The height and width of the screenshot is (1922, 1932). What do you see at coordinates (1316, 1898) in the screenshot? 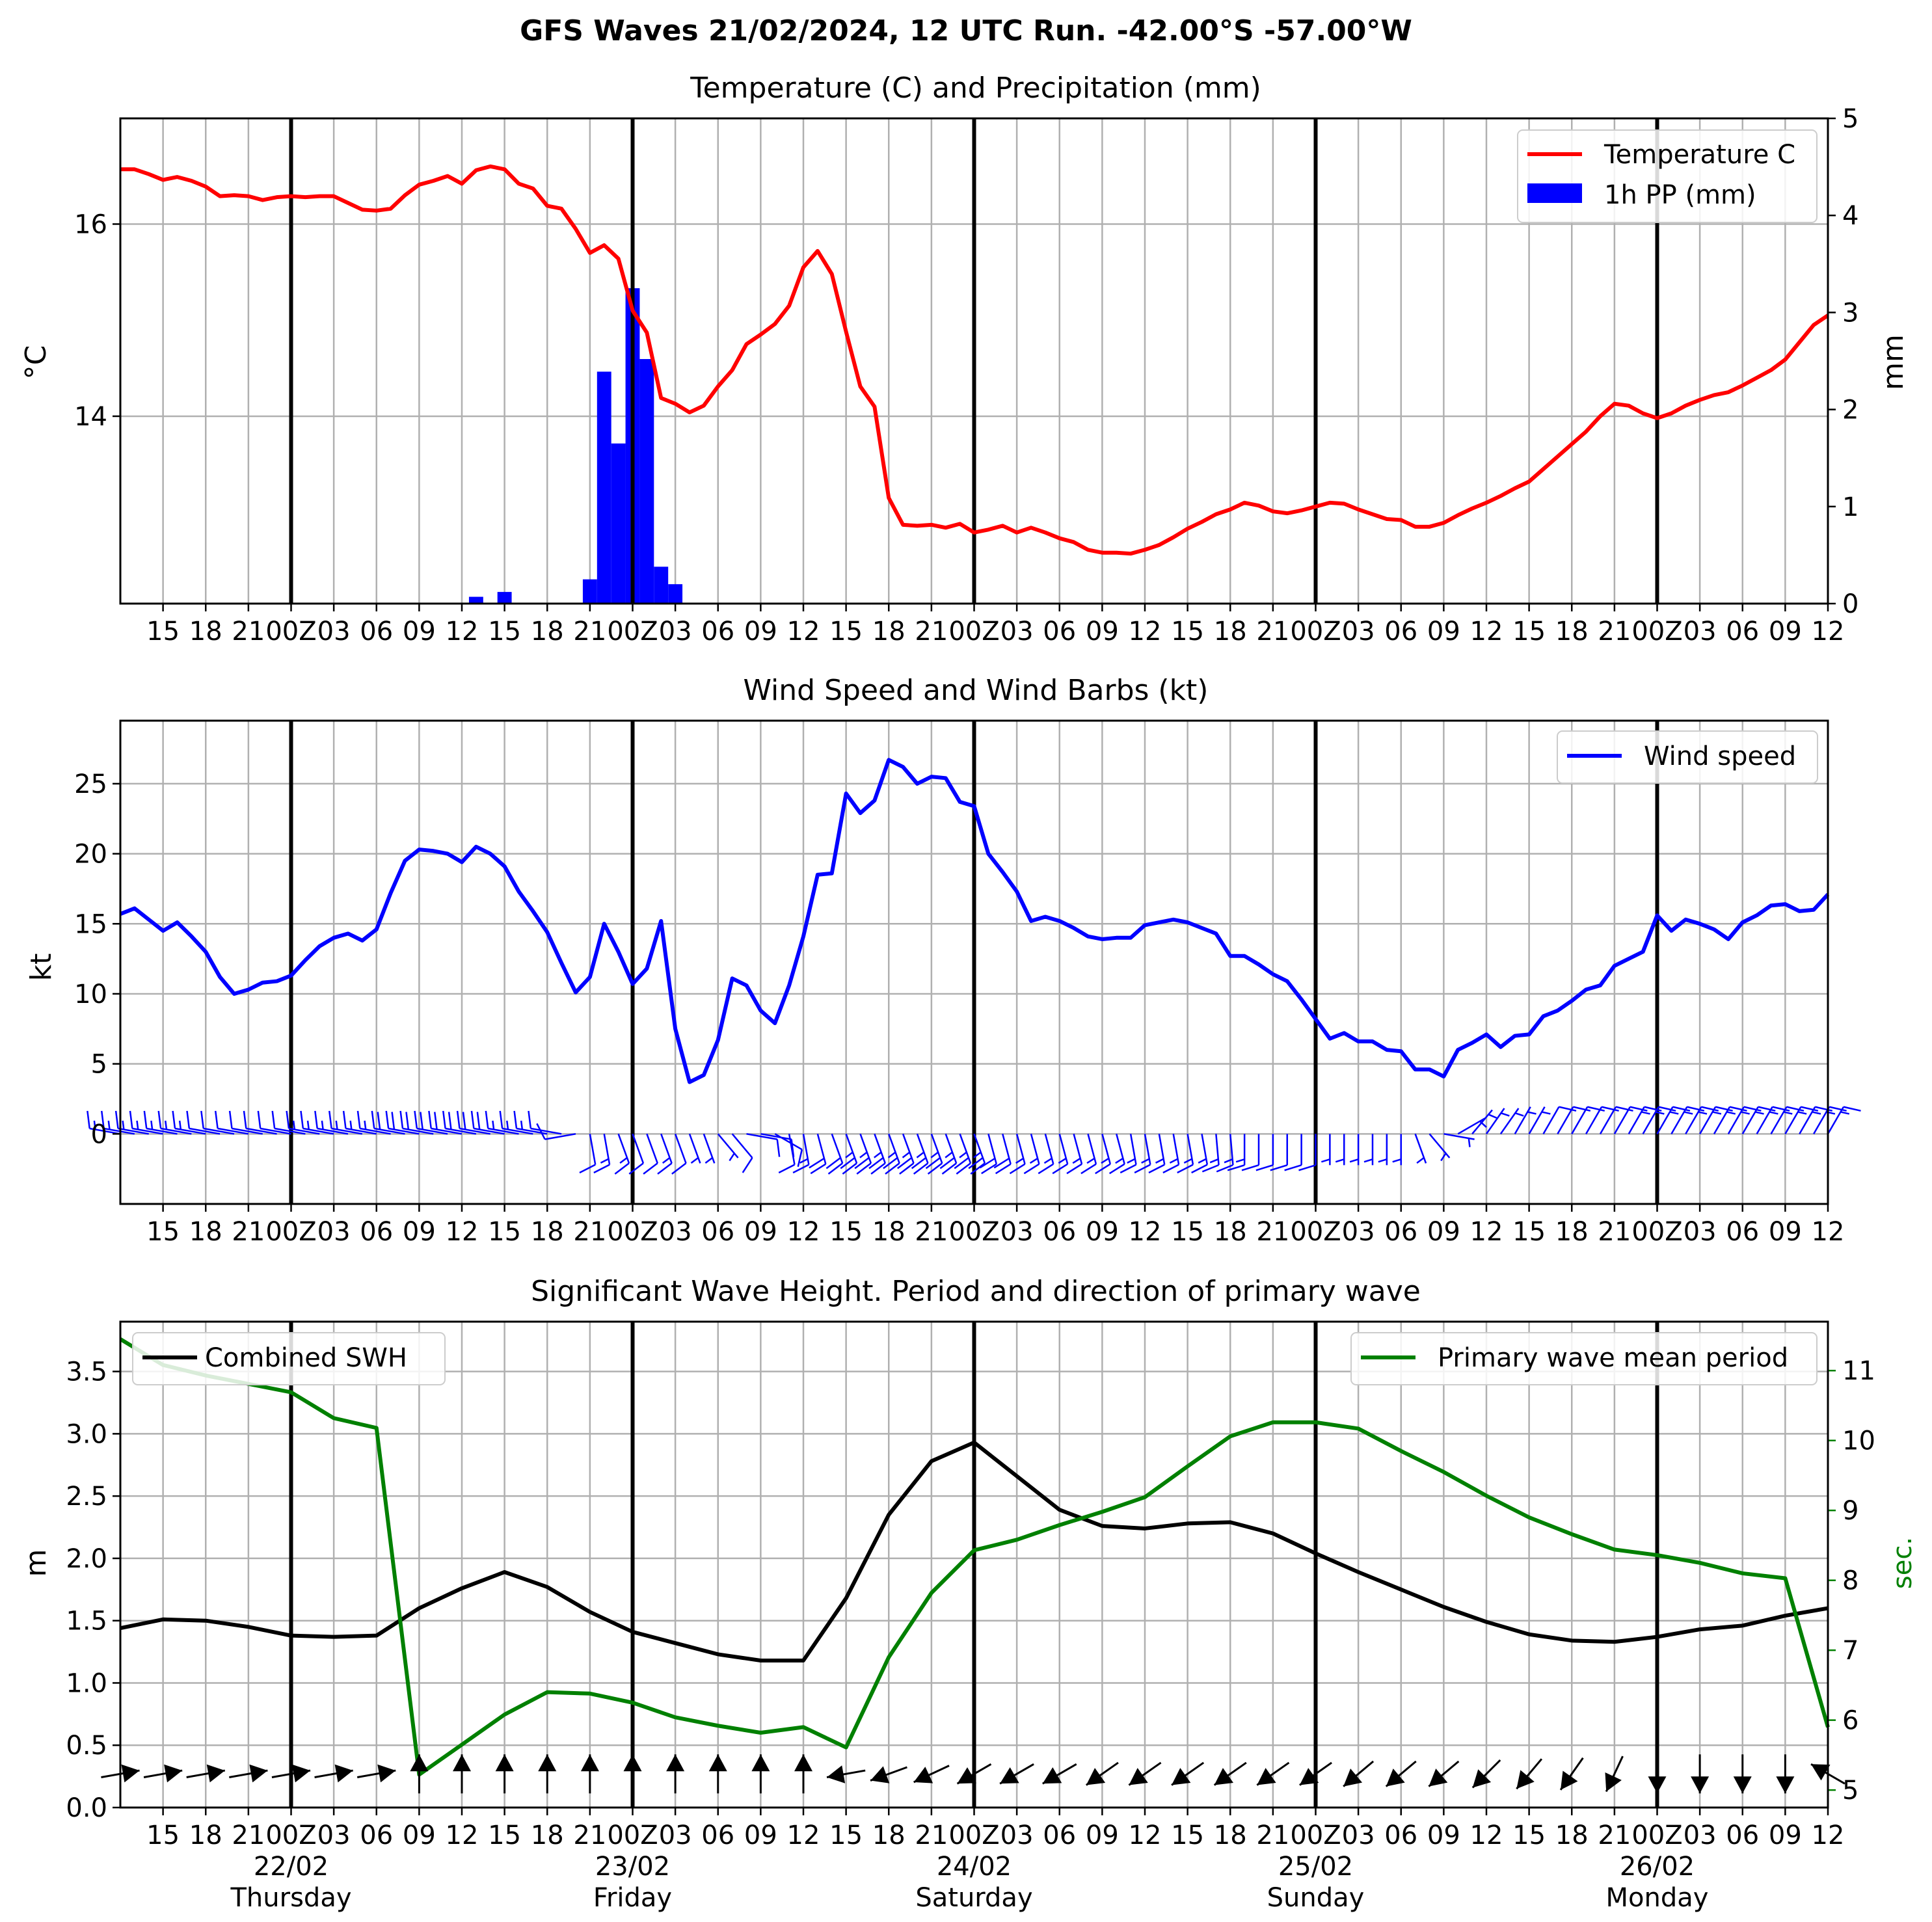
I see `day-name-label: Sunday` at bounding box center [1316, 1898].